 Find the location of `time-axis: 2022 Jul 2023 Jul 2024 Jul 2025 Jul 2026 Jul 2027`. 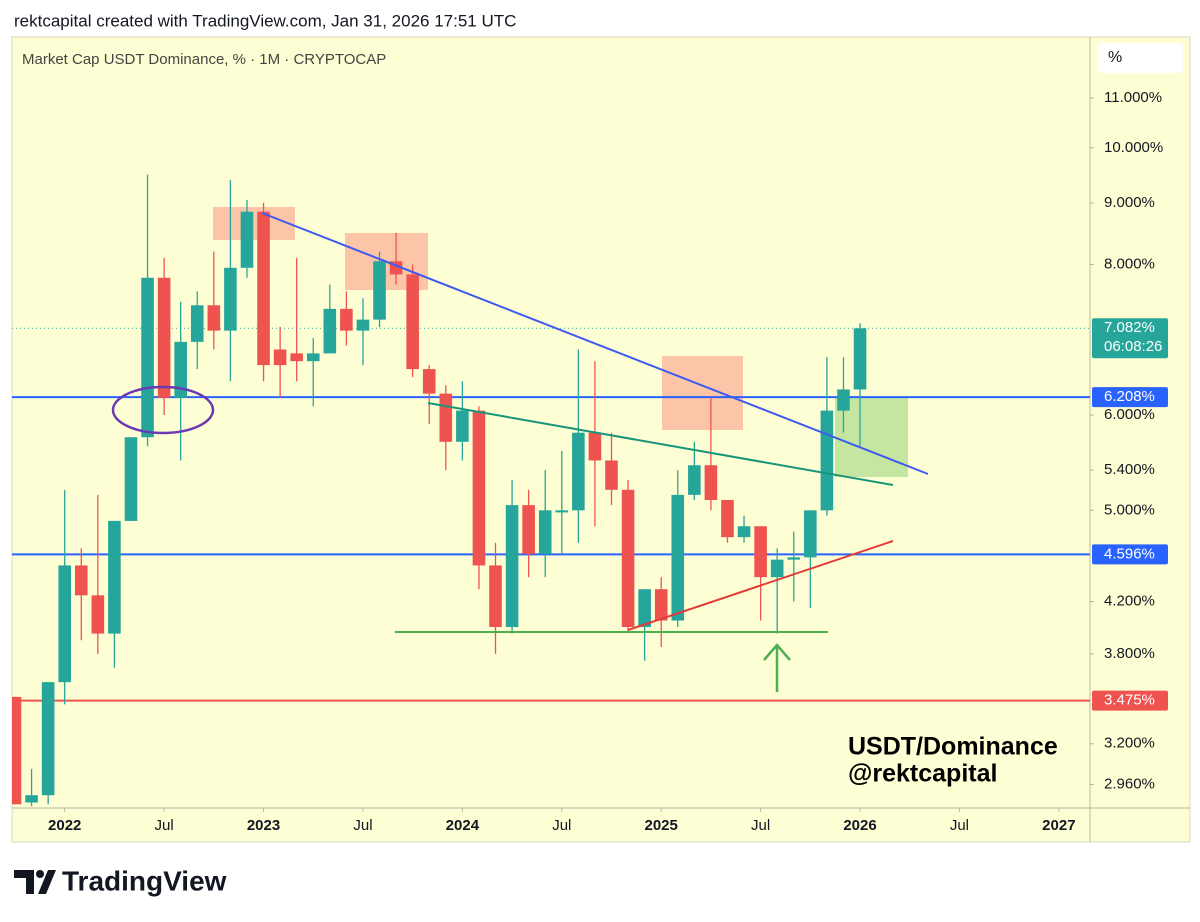

time-axis: 2022 Jul 2023 Jul 2024 Jul 2025 Jul 2026 Jul 2027 is located at coordinates (562, 821).